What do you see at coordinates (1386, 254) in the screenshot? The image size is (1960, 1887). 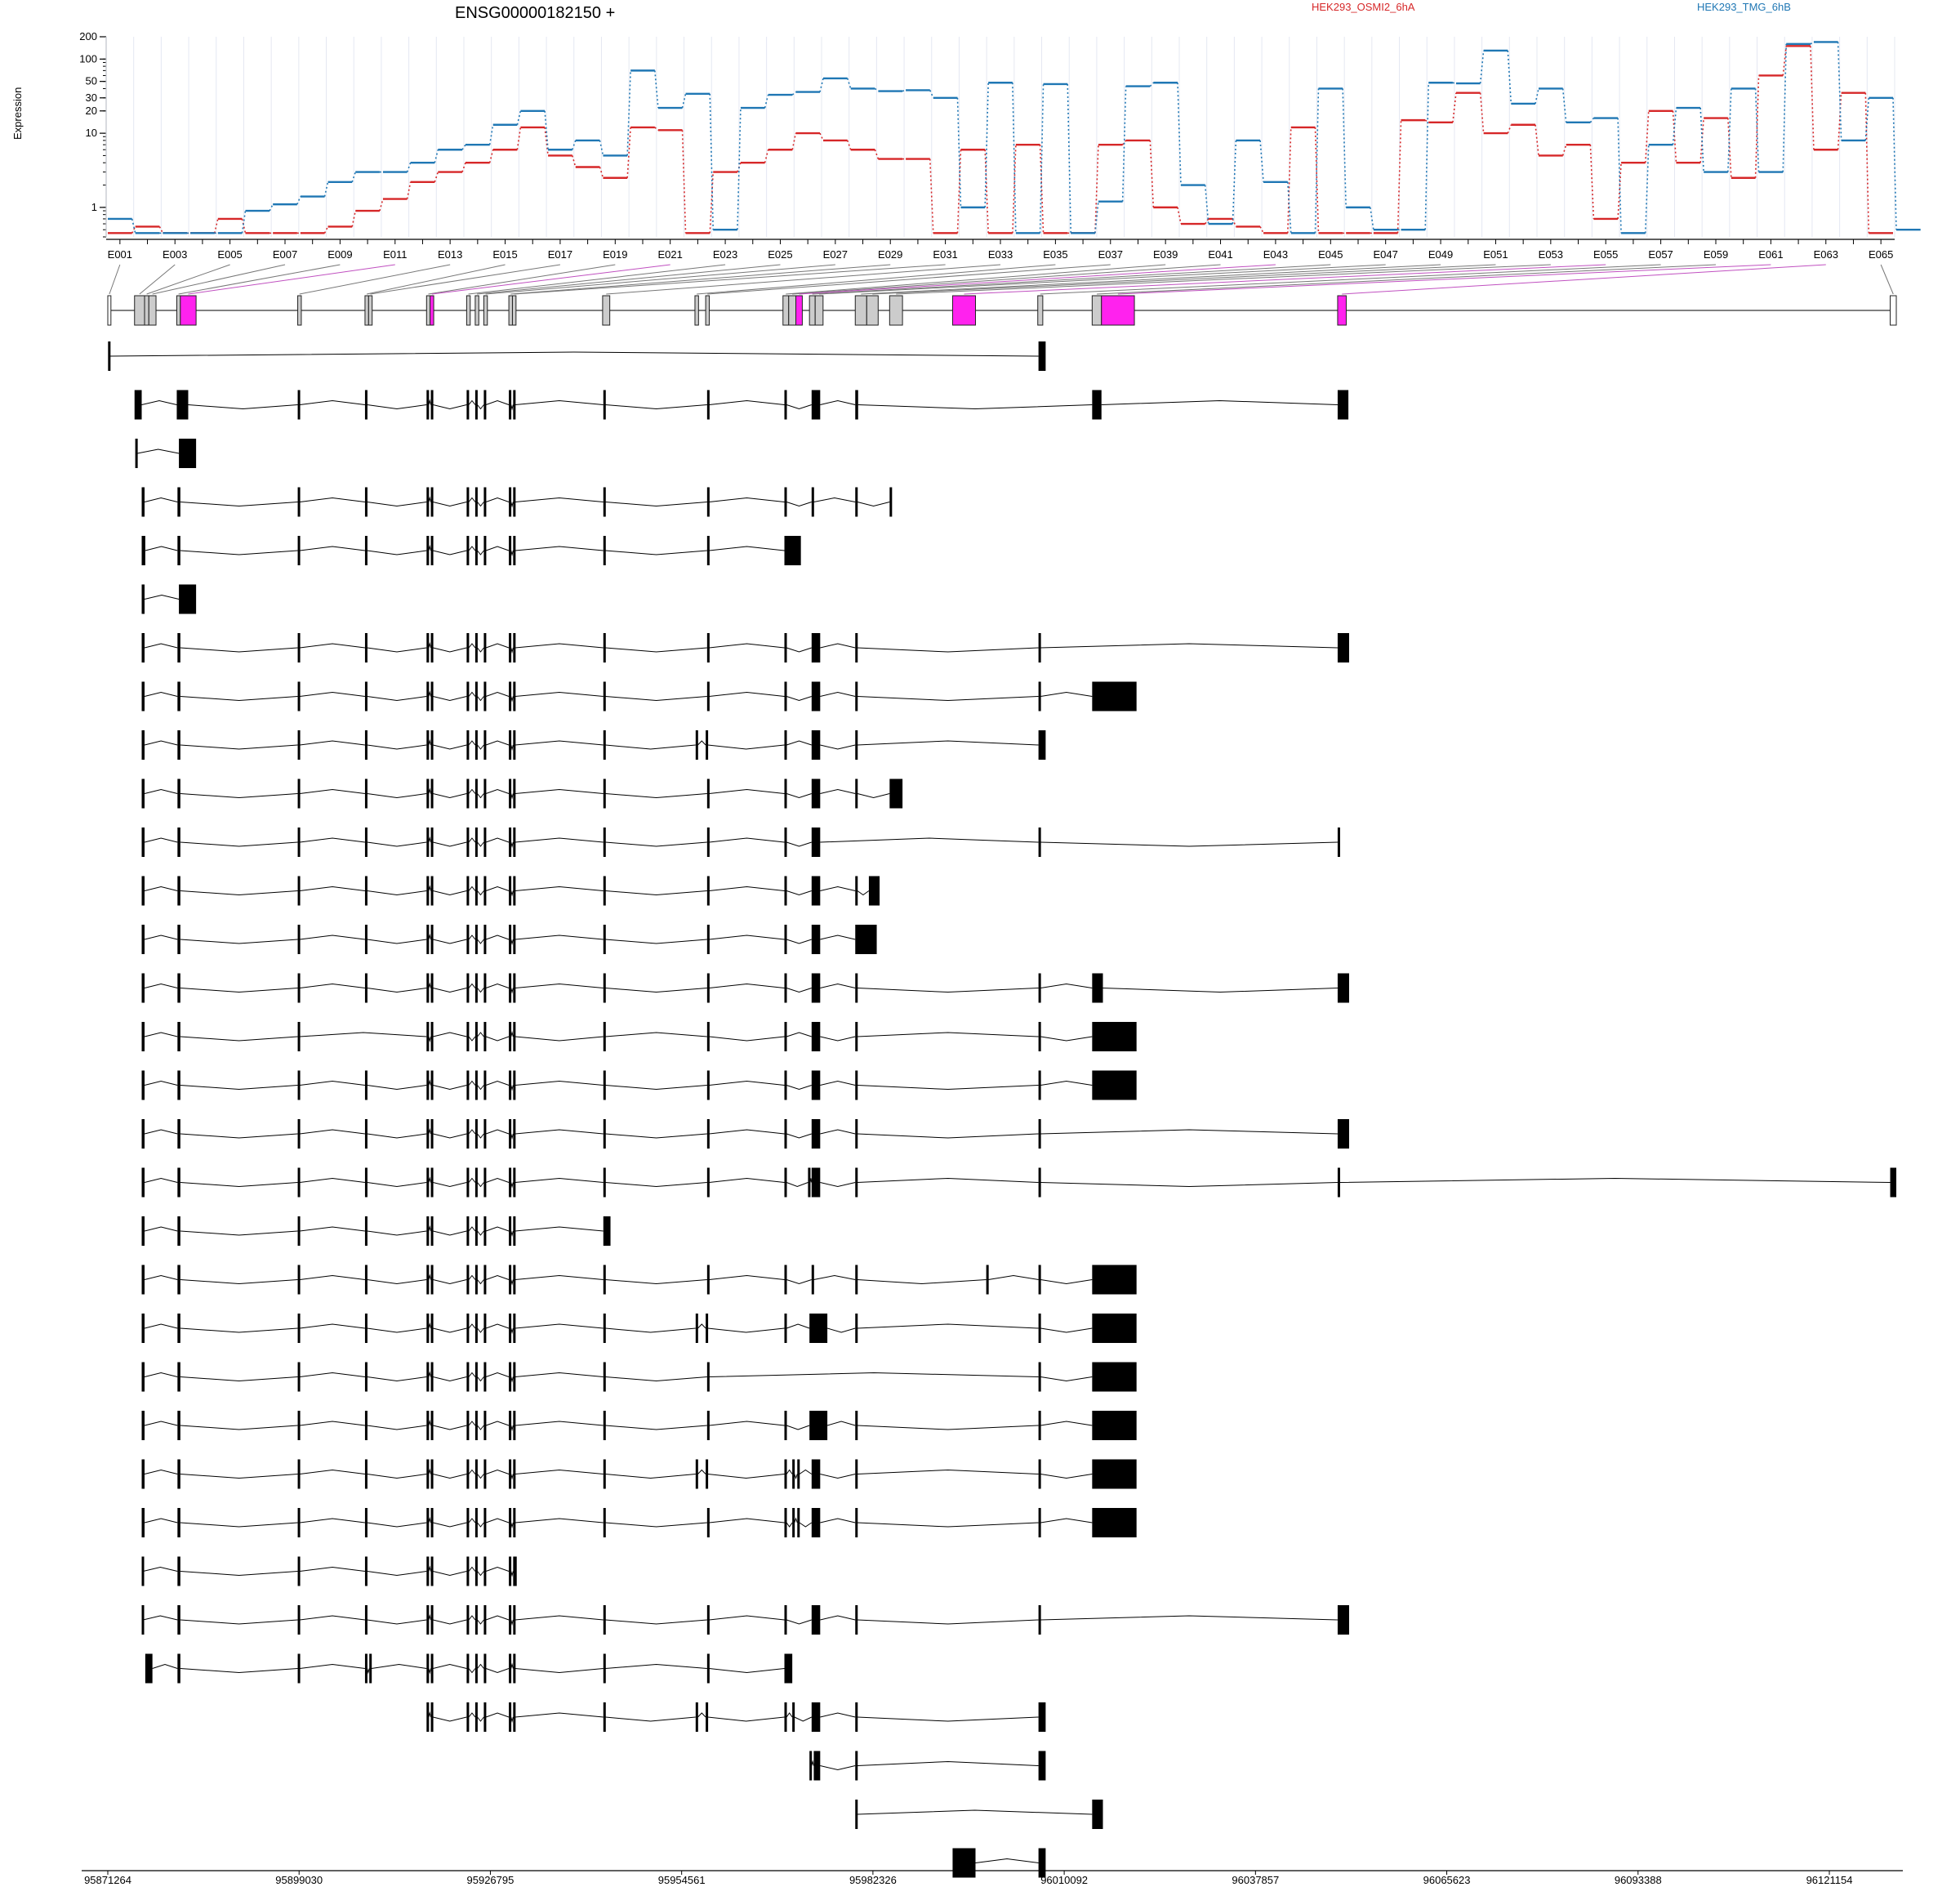 I see `exon-label: E047` at bounding box center [1386, 254].